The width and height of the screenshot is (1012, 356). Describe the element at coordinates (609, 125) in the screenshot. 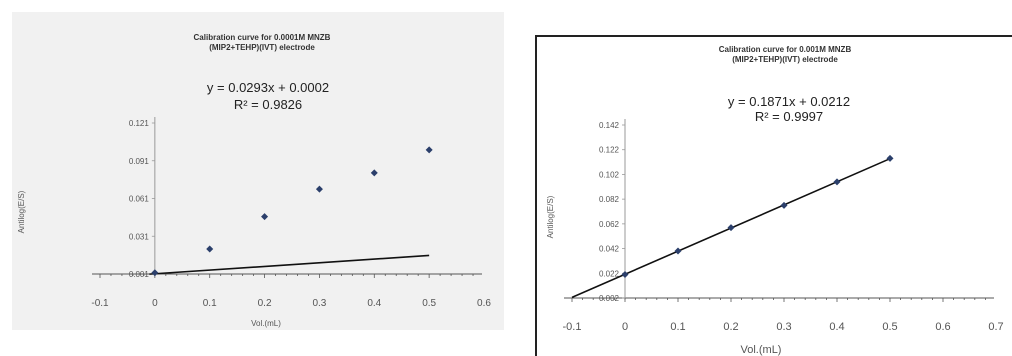

I see `y-tick-label: 0.142` at that location.